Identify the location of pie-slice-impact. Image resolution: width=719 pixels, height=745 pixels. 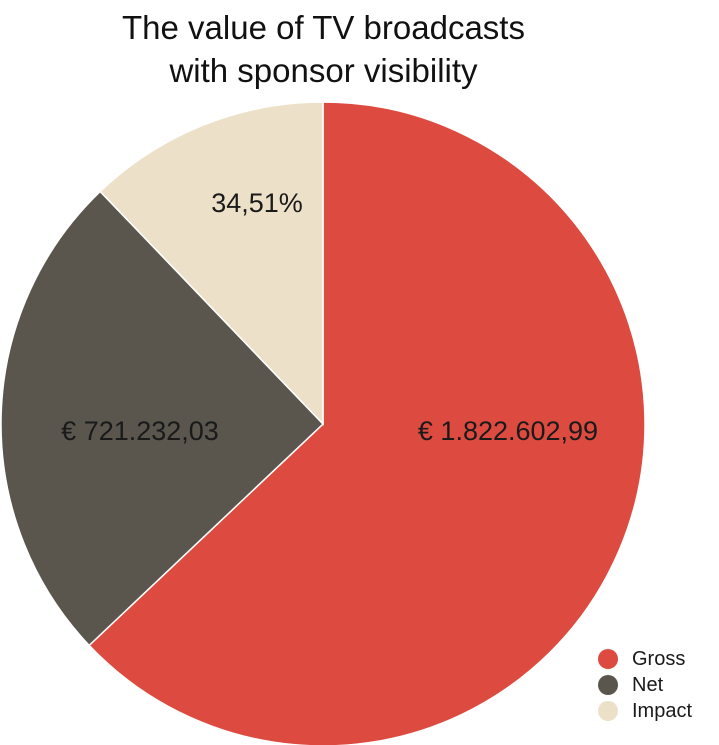
(211, 263).